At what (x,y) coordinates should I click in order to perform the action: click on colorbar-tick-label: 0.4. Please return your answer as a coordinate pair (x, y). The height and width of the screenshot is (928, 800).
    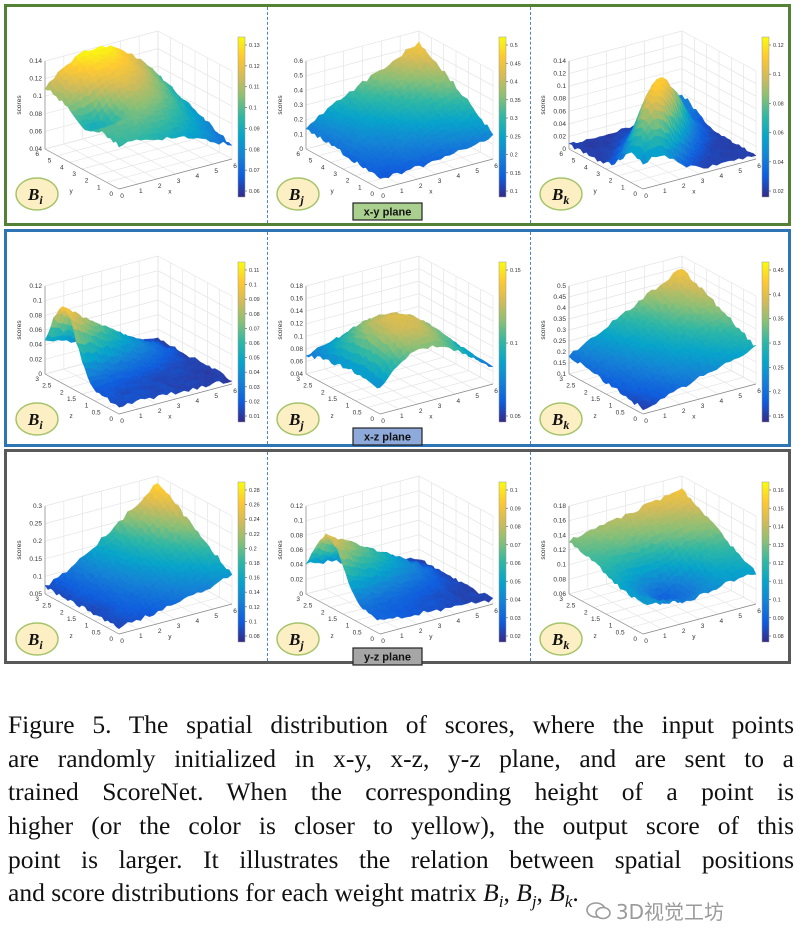
    Looking at the image, I should click on (777, 295).